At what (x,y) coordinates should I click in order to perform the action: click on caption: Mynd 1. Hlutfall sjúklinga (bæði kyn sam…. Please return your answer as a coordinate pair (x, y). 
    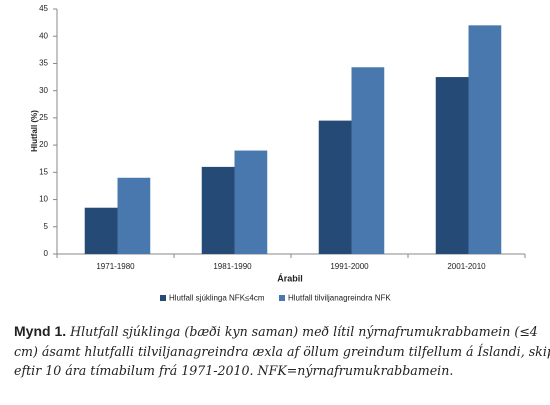
    Looking at the image, I should click on (282, 351).